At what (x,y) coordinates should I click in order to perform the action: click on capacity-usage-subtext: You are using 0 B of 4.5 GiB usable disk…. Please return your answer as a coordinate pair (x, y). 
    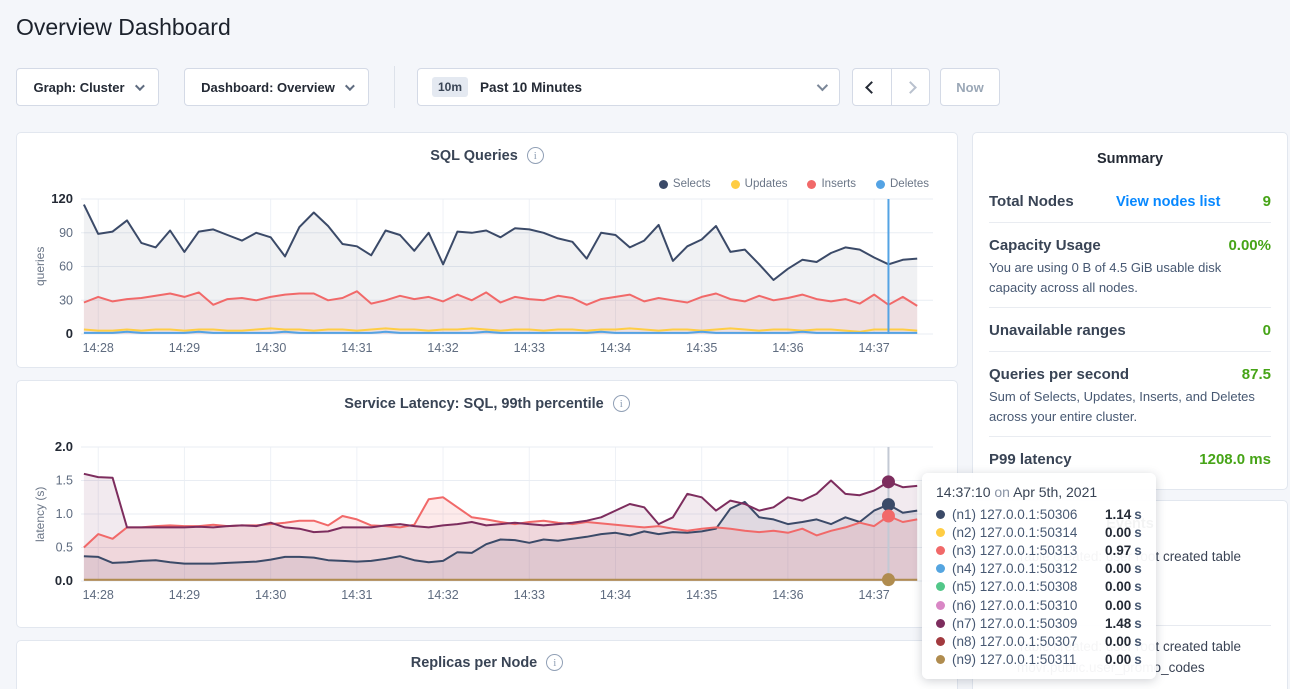
    Looking at the image, I should click on (1105, 277).